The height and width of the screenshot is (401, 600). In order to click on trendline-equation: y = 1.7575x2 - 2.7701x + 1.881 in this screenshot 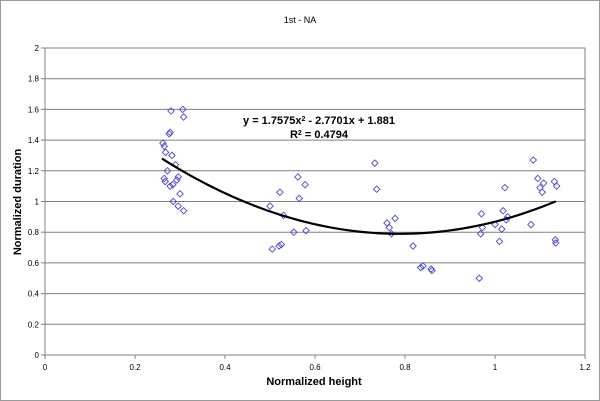, I will do `click(319, 121)`.